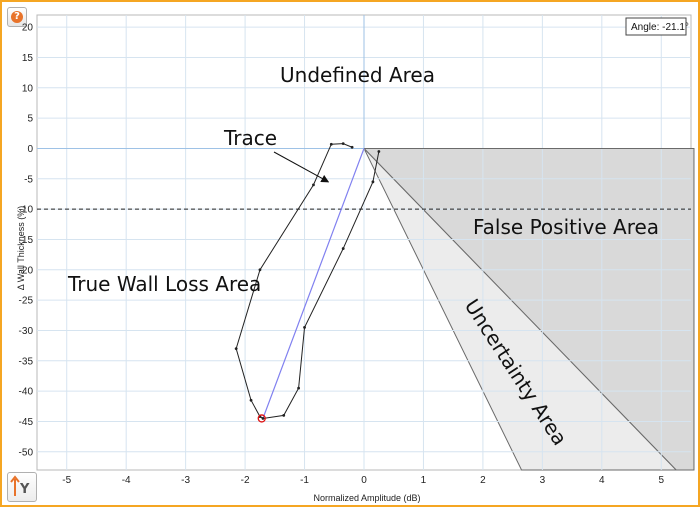  I want to click on trace-end-marker, so click(261, 418).